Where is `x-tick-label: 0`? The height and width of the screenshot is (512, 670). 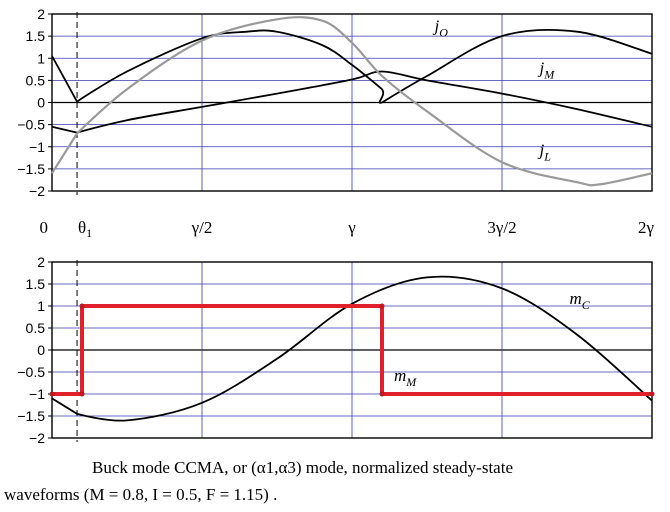
x-tick-label: 0 is located at coordinates (44, 227).